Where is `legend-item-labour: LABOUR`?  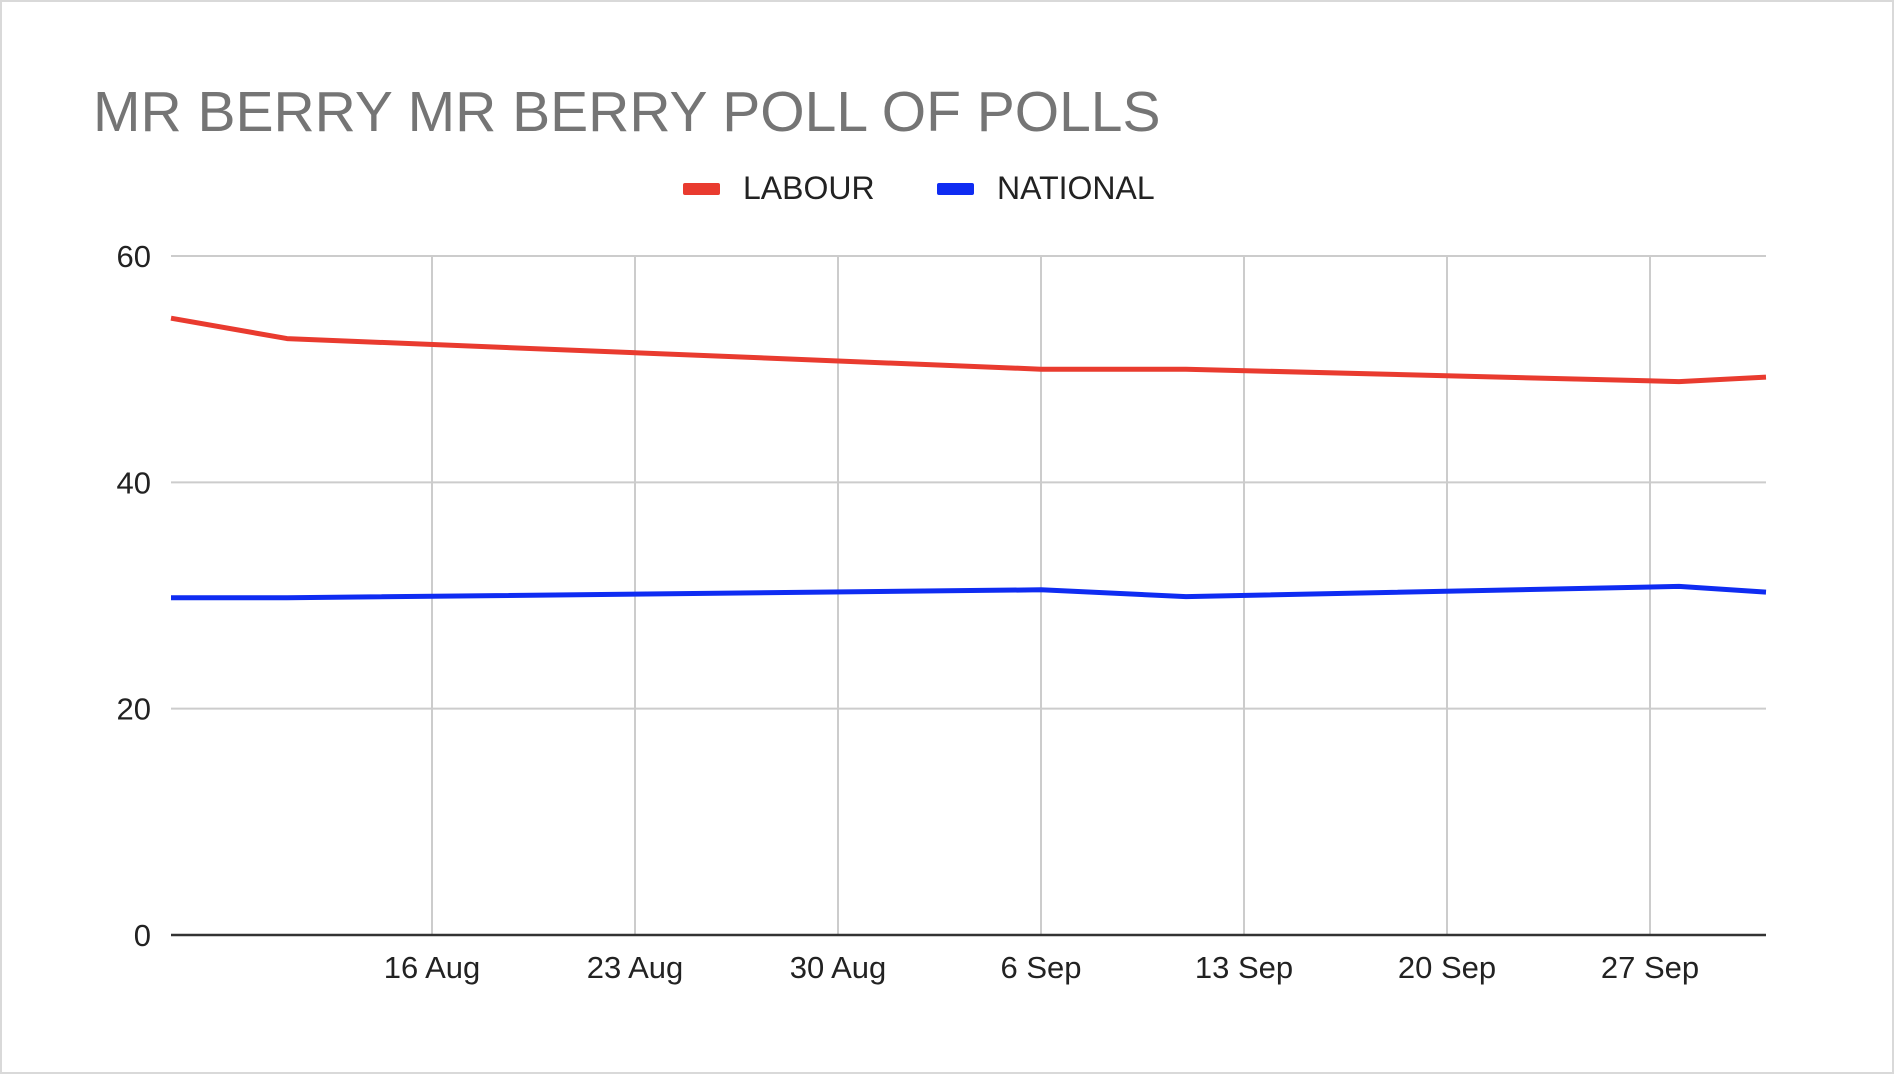
legend-item-labour: LABOUR is located at coordinates (779, 188).